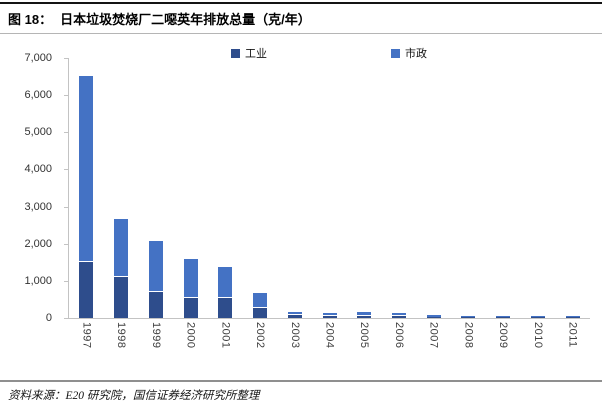 This screenshot has height=413, width=602. Describe the element at coordinates (134, 396) in the screenshot. I see `source-note: 资料来源：E20 研究院，国信证券经济研究所整理` at that location.